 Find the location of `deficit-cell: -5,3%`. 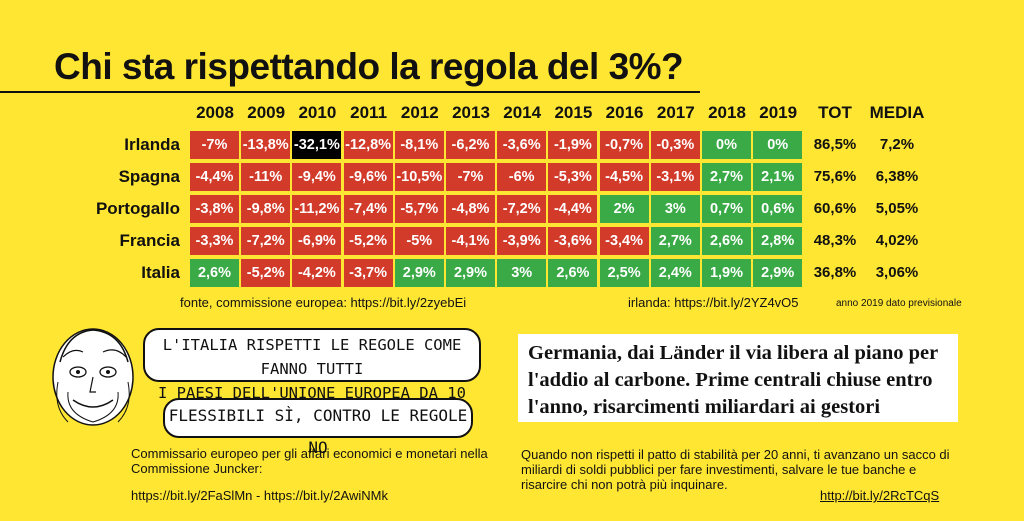

deficit-cell: -5,3% is located at coordinates (573, 177).